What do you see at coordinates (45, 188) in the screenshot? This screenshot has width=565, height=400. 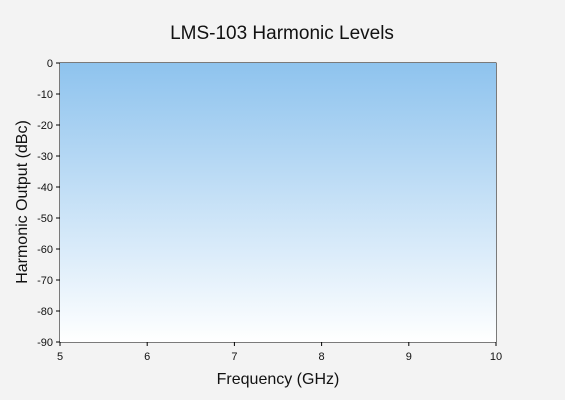 I see `y-tick-label: -40` at bounding box center [45, 188].